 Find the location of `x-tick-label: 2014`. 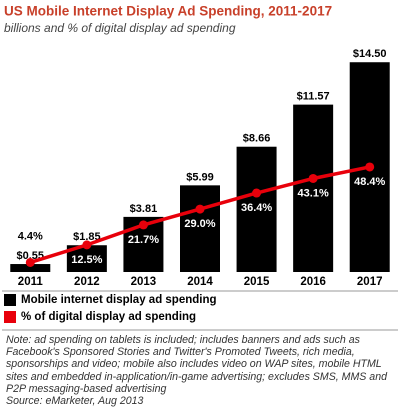

x-tick-label: 2014 is located at coordinates (200, 282).